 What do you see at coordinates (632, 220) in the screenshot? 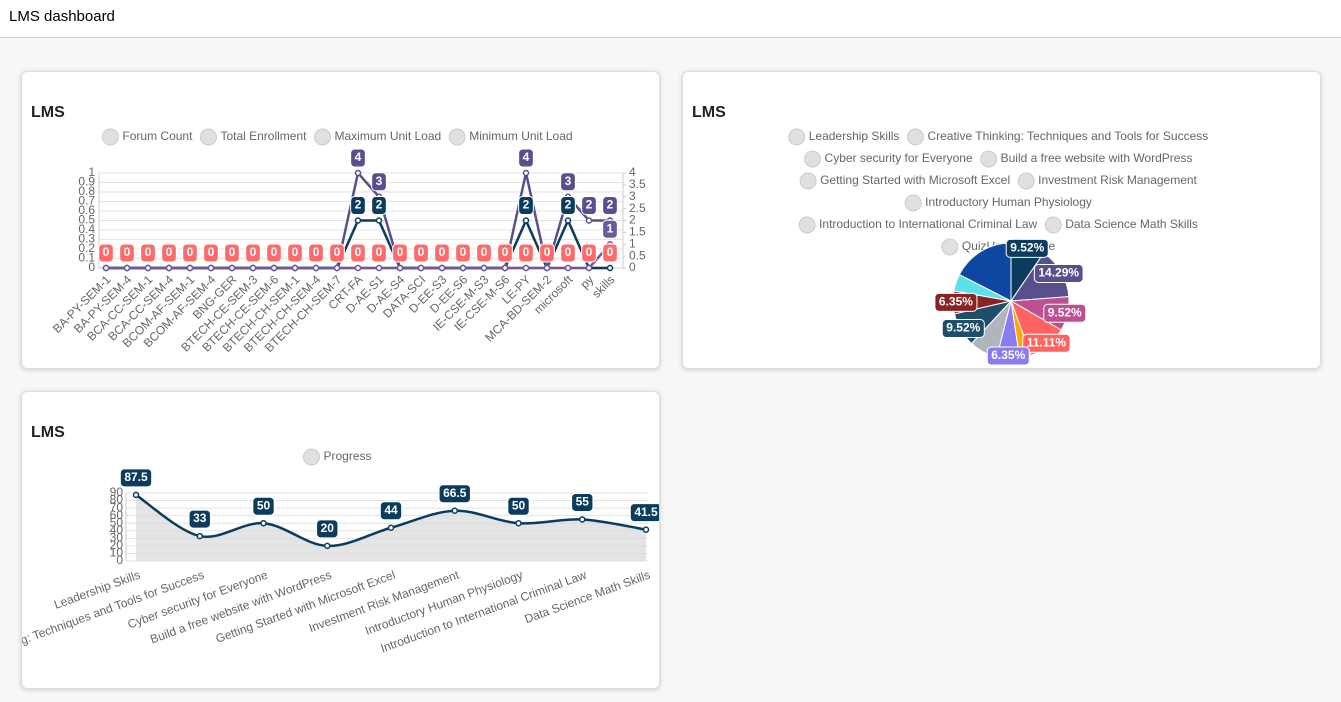
I see `y2-tick-label: 2` at bounding box center [632, 220].